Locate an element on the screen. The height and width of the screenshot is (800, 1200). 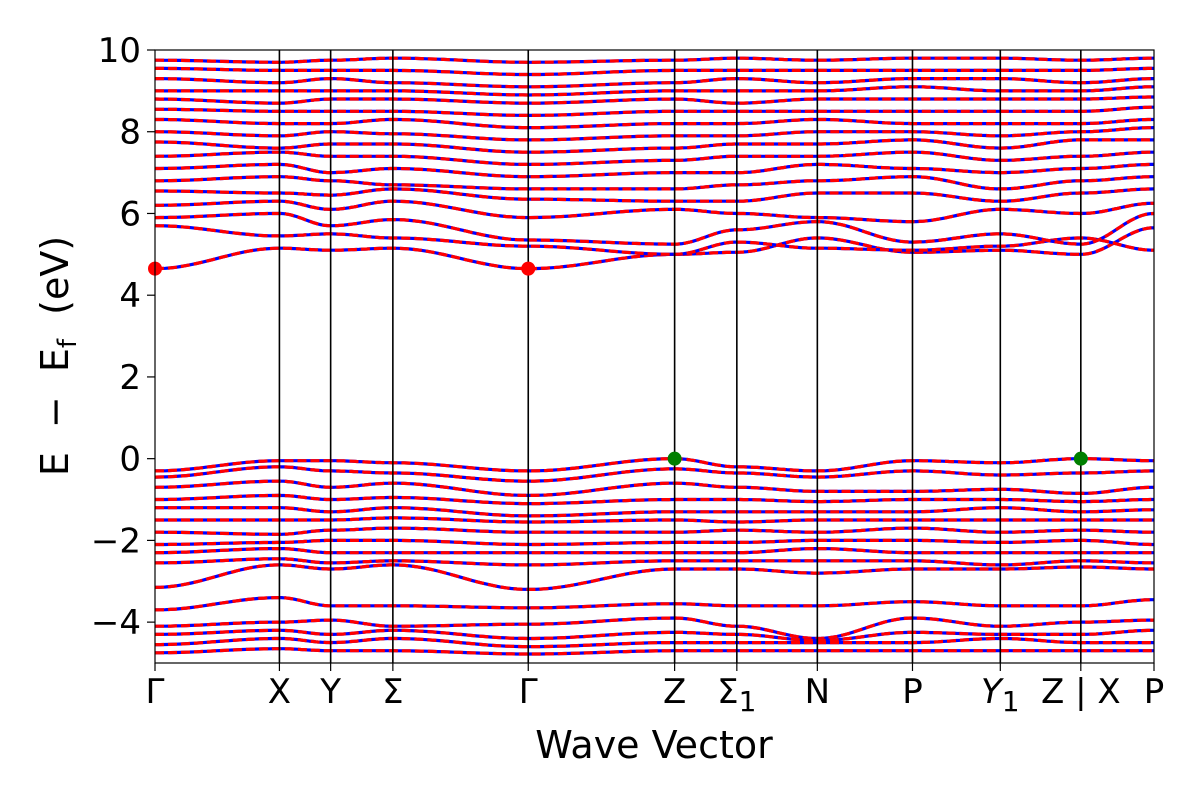
y-tick-label-1: −4 is located at coordinates (116, 623).